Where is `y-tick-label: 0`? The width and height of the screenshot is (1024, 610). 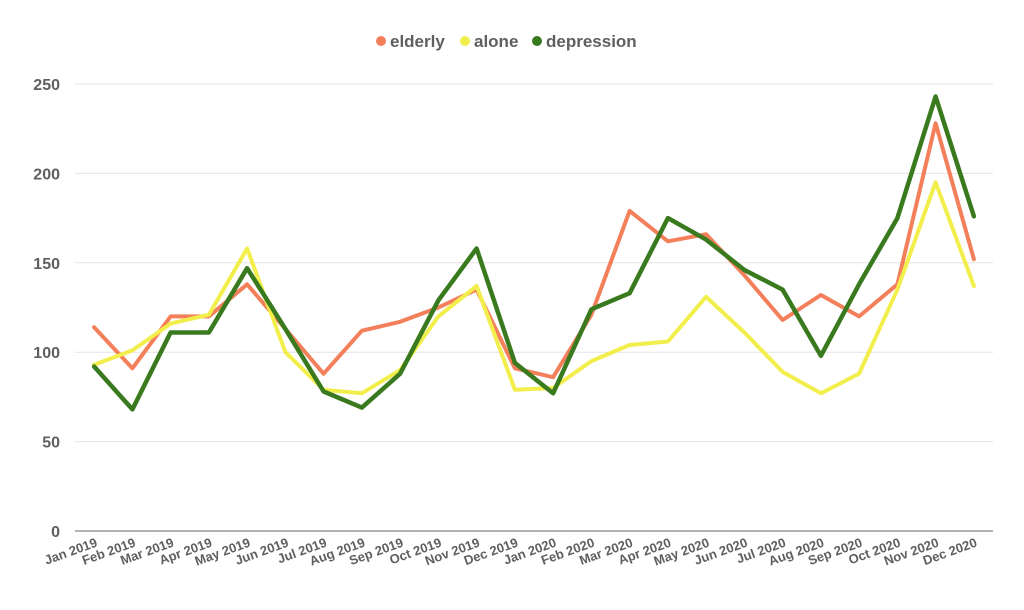
y-tick-label: 0 is located at coordinates (55, 532).